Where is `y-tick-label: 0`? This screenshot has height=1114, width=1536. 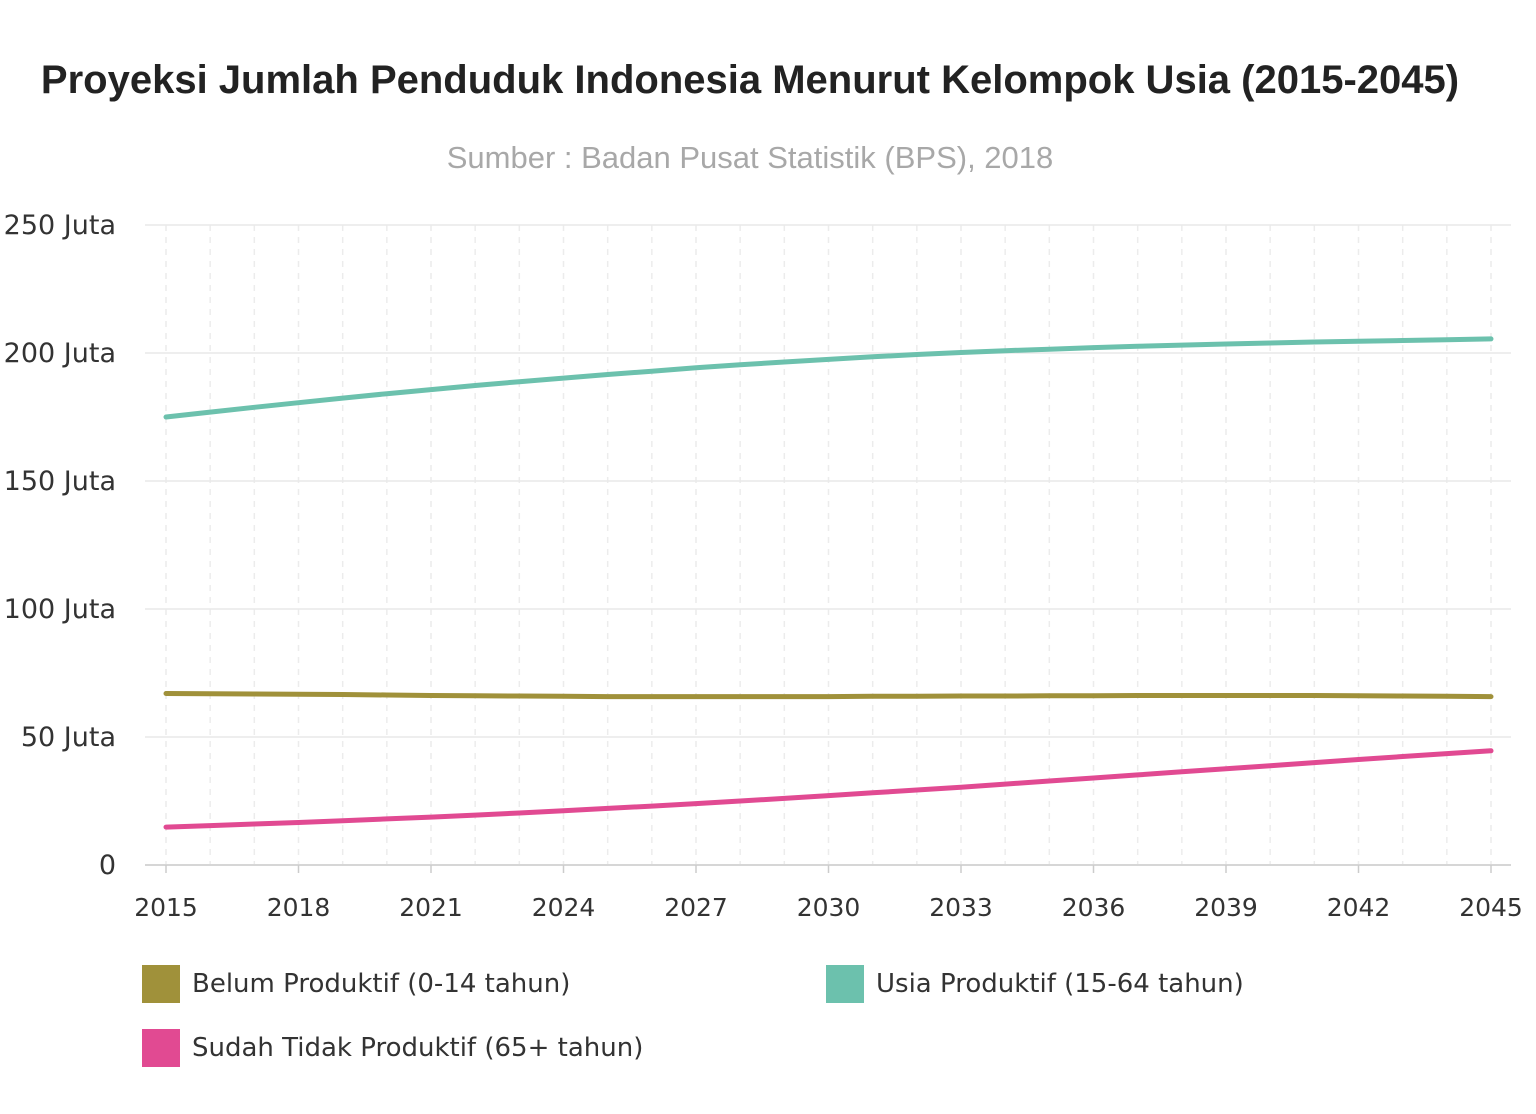
y-tick-label: 0 is located at coordinates (107, 865).